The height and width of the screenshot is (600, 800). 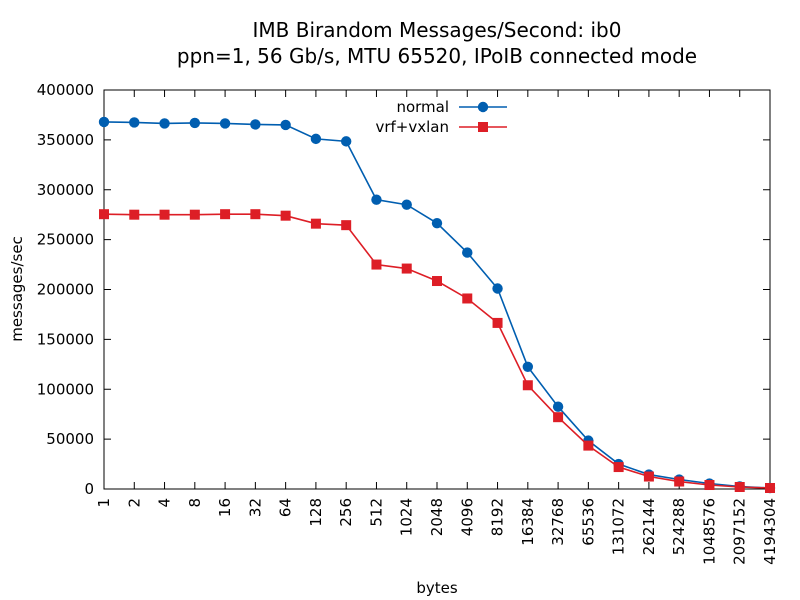 What do you see at coordinates (588, 522) in the screenshot?
I see `x-tick-label: 65536` at bounding box center [588, 522].